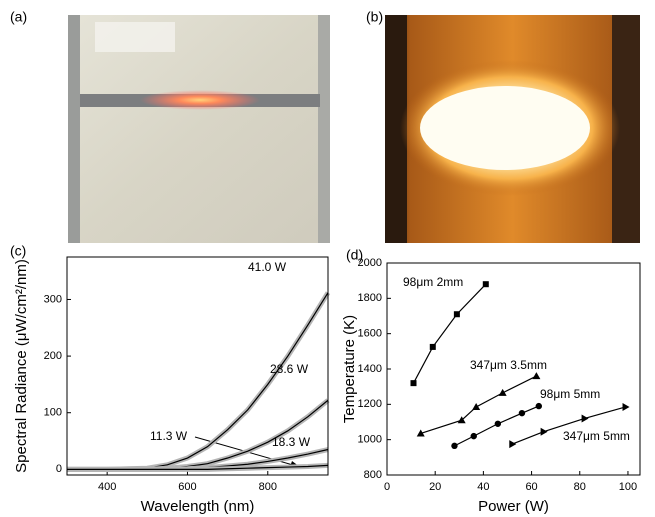  What do you see at coordinates (580, 487) in the screenshot?
I see `x-tick-label: 80` at bounding box center [580, 487].